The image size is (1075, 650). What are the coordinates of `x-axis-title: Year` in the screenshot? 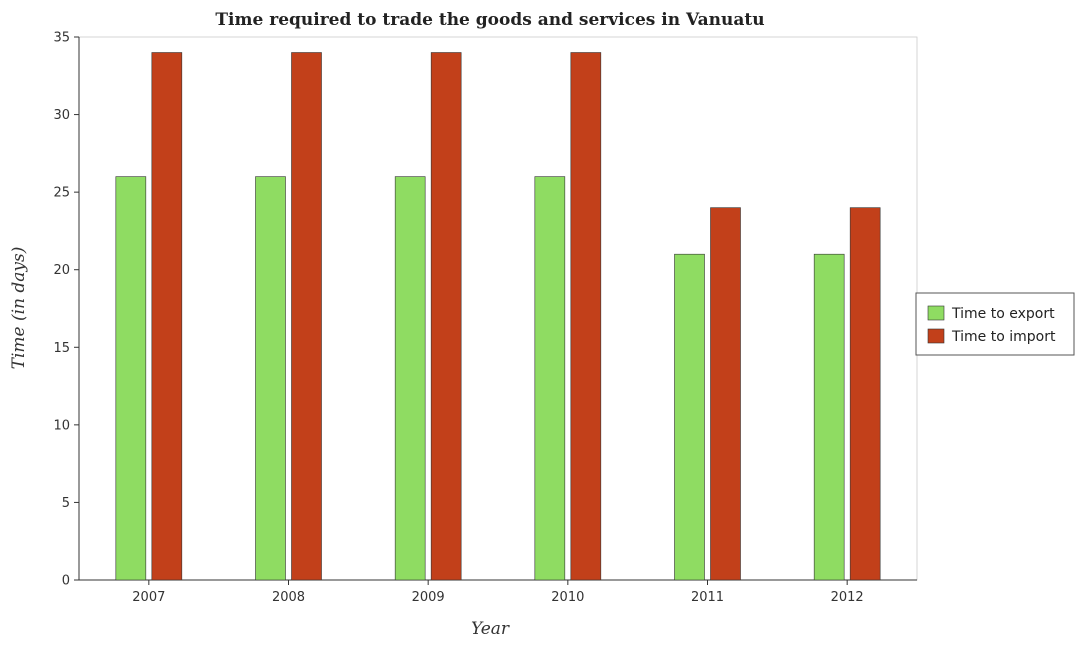 It's located at (490, 629).